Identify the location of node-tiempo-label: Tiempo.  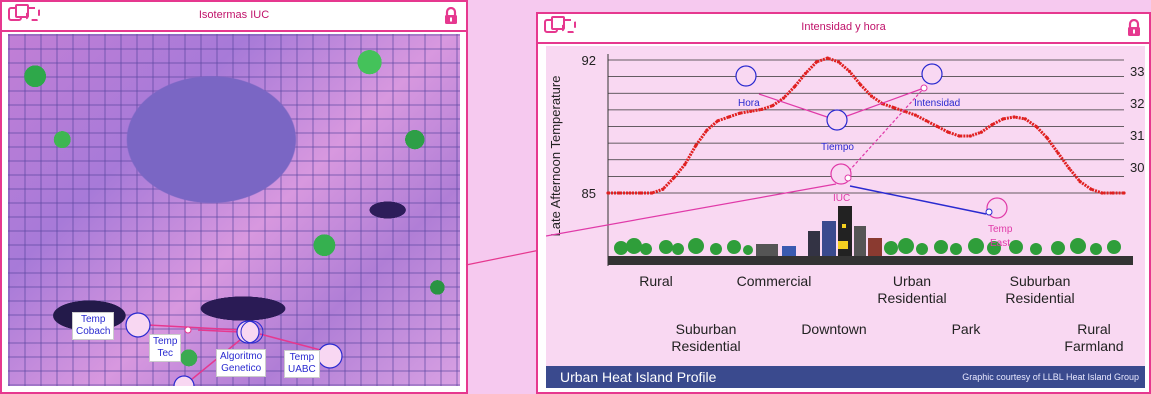
(837, 147).